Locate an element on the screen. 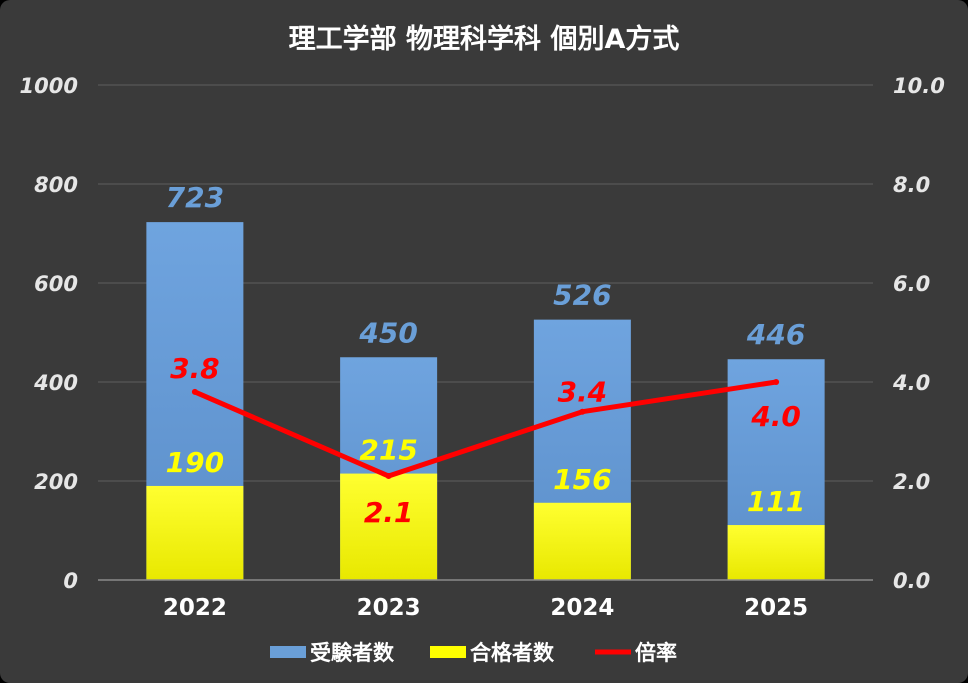  data-label-passers: 156 is located at coordinates (582, 479).